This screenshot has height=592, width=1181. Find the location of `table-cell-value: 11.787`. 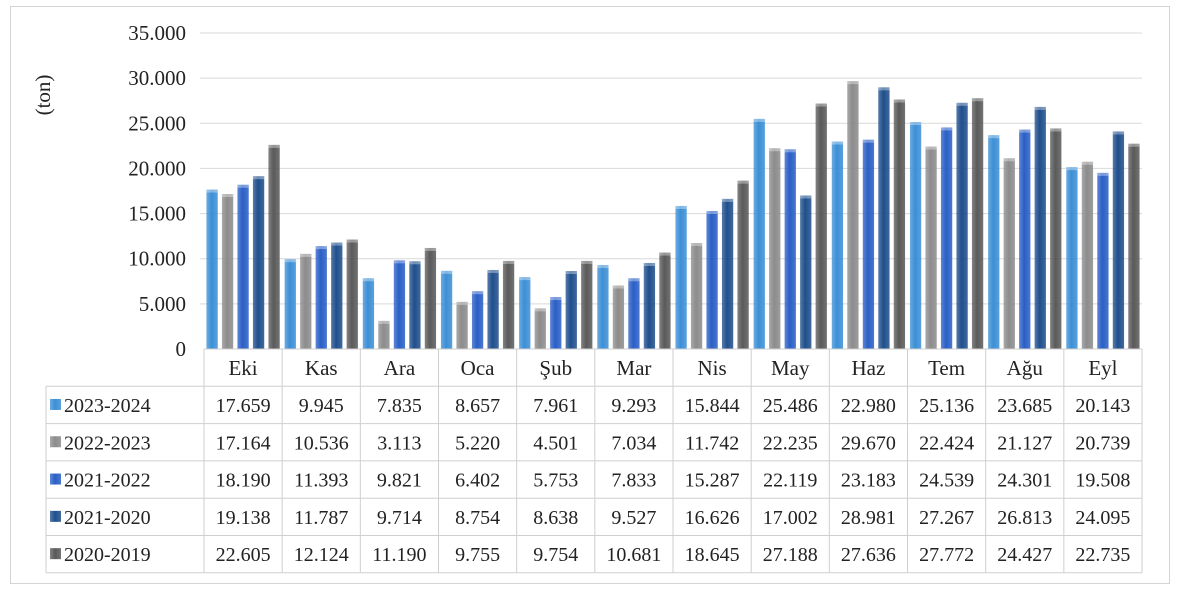

table-cell-value: 11.787 is located at coordinates (321, 518).